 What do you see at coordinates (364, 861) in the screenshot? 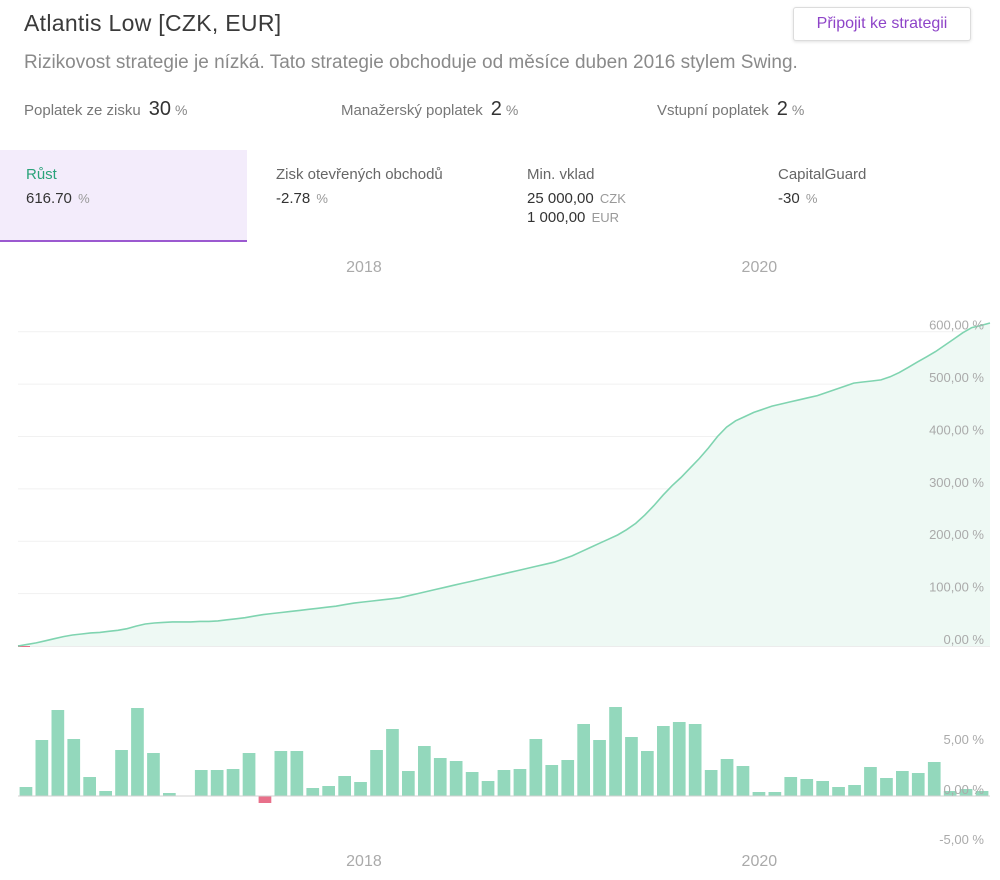
I see `monthly-x-tick: 2018` at bounding box center [364, 861].